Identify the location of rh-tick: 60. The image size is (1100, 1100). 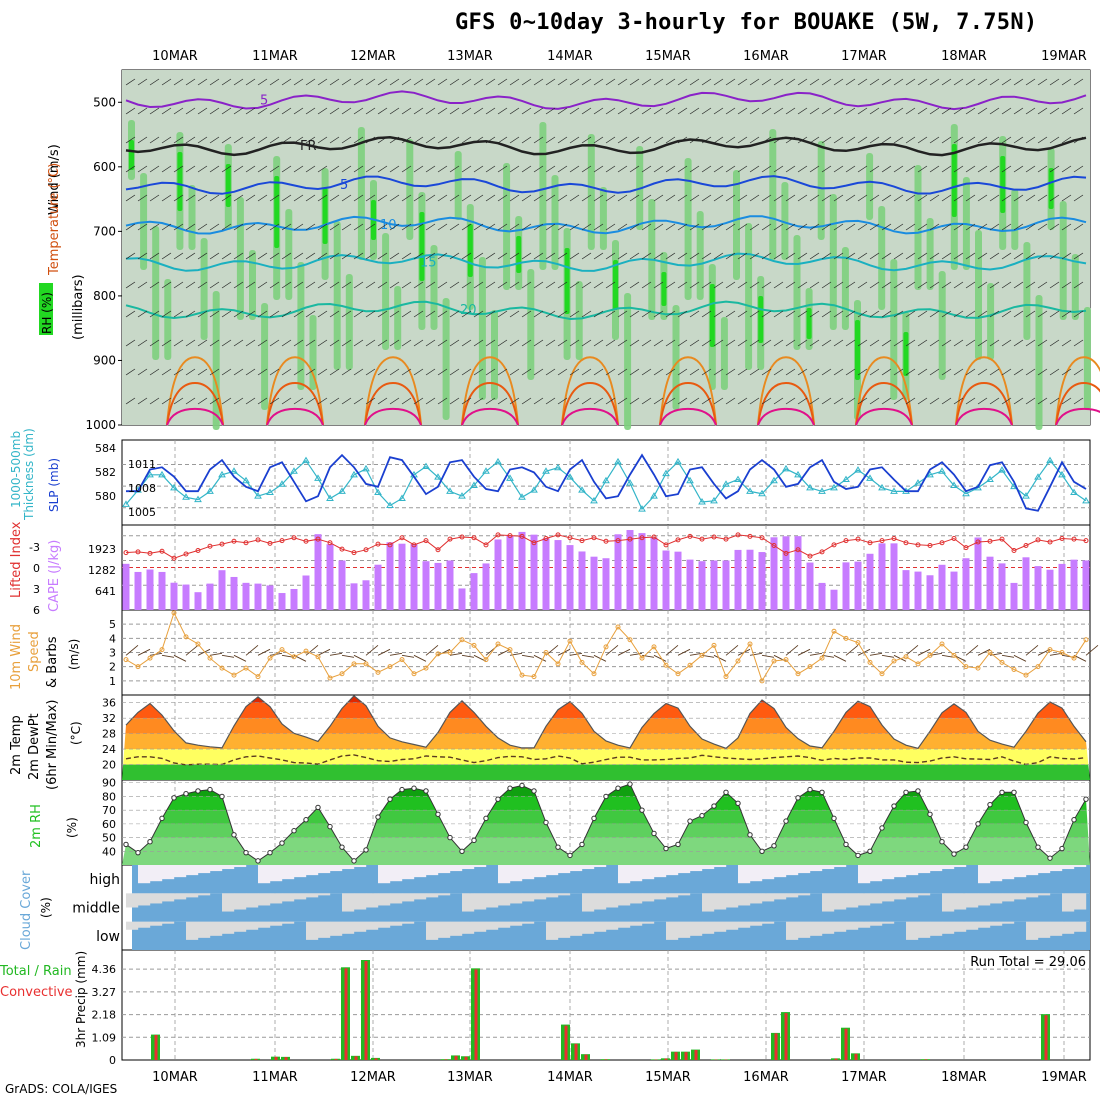
(109, 824).